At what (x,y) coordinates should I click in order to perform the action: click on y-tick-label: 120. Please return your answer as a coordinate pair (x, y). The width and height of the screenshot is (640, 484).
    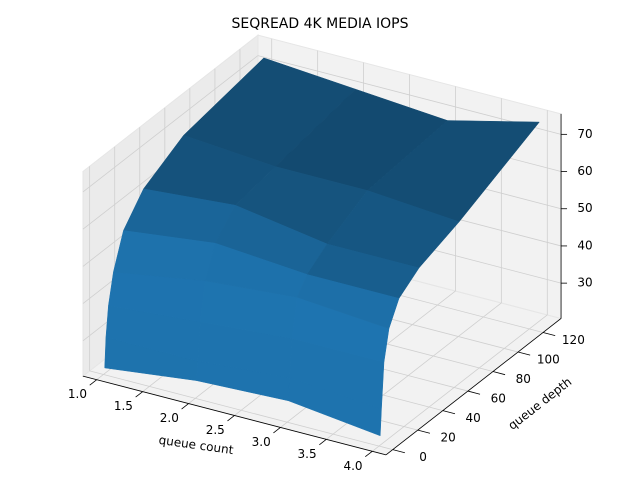
    Looking at the image, I should click on (573, 340).